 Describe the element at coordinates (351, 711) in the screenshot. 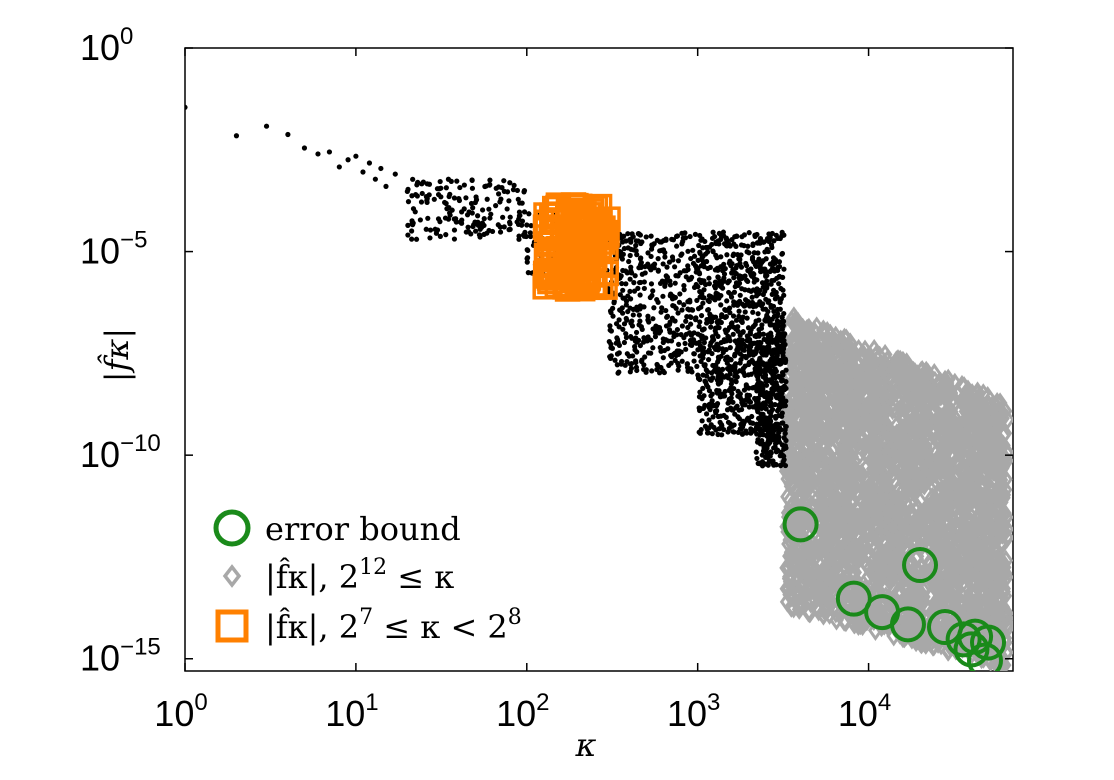

I see `x-tick-label: 101` at that location.